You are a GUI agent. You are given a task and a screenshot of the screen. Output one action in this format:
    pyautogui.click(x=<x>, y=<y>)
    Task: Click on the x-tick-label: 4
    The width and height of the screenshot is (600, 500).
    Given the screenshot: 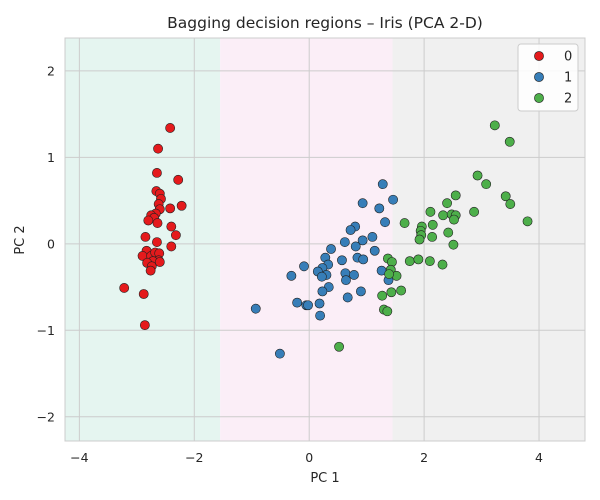 What is the action you would take?
    pyautogui.click(x=539, y=457)
    